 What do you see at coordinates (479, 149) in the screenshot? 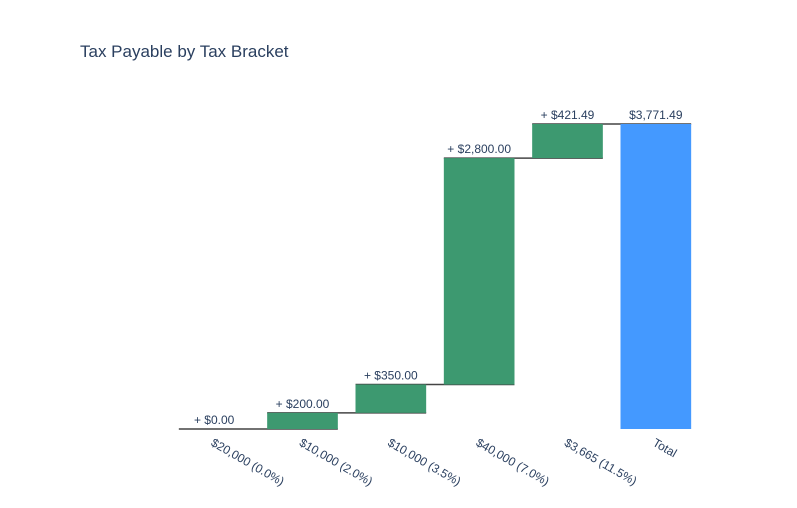
I see `data-label: + $2,800.00` at bounding box center [479, 149].